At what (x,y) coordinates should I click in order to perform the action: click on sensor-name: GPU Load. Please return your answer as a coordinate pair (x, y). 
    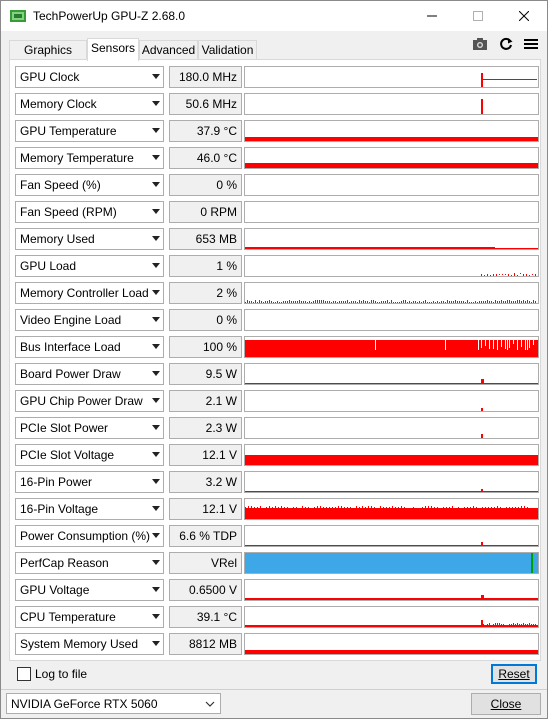
    Looking at the image, I should click on (48, 266).